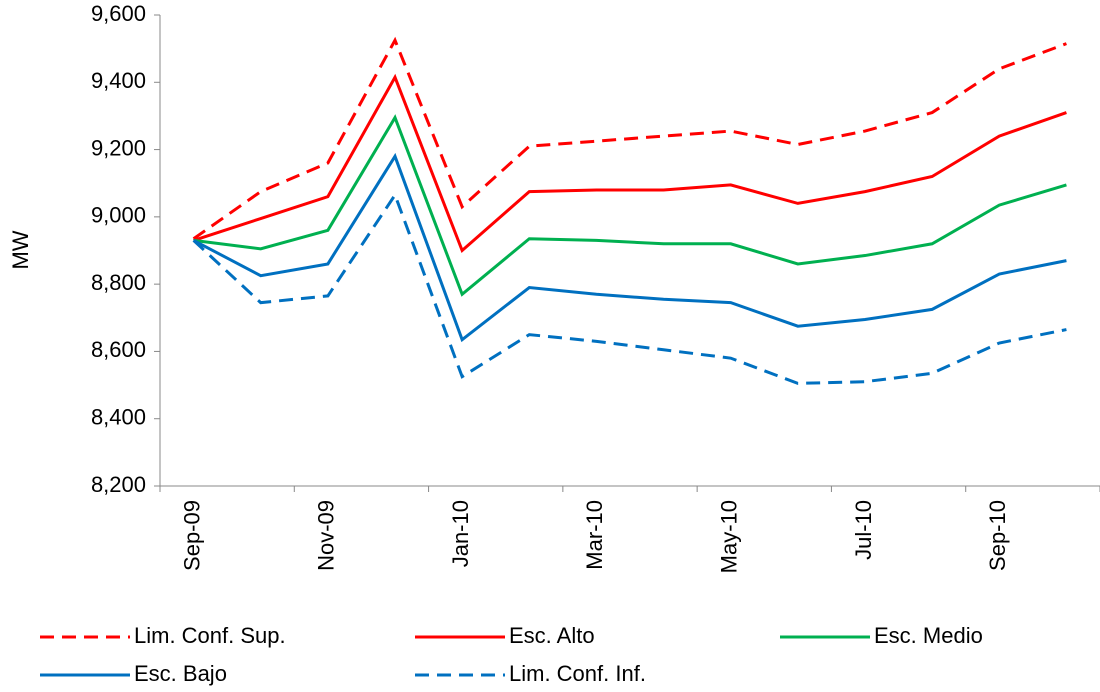 This screenshot has width=1100, height=692. What do you see at coordinates (118, 282) in the screenshot?
I see `y-tick-label: 8,800` at bounding box center [118, 282].